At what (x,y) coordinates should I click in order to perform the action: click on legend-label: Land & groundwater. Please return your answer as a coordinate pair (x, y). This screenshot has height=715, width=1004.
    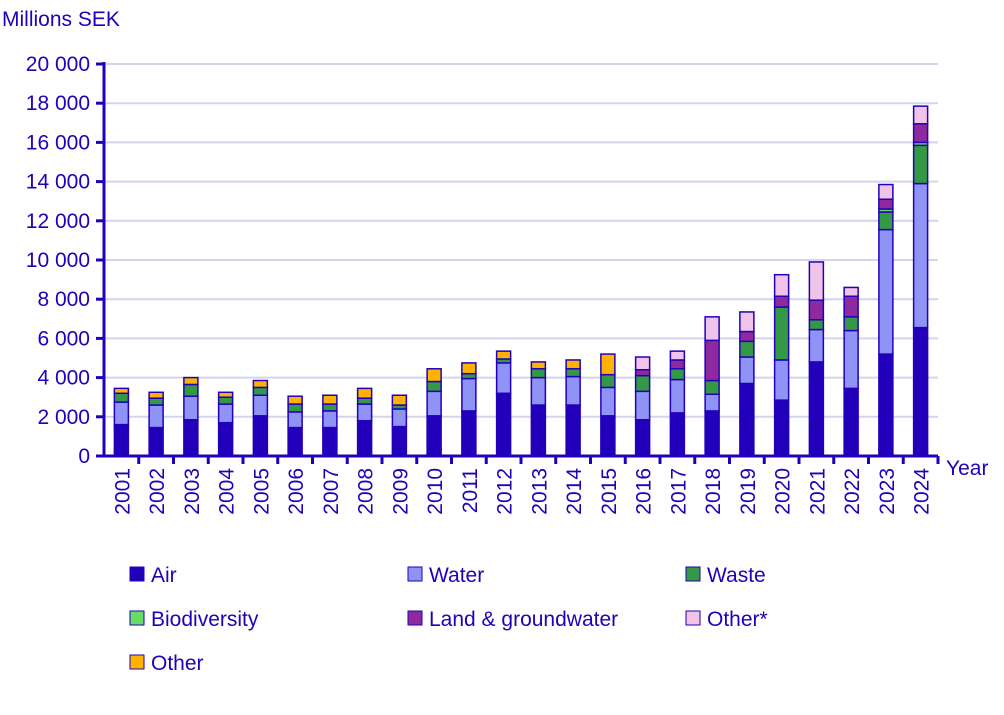
    Looking at the image, I should click on (523, 619).